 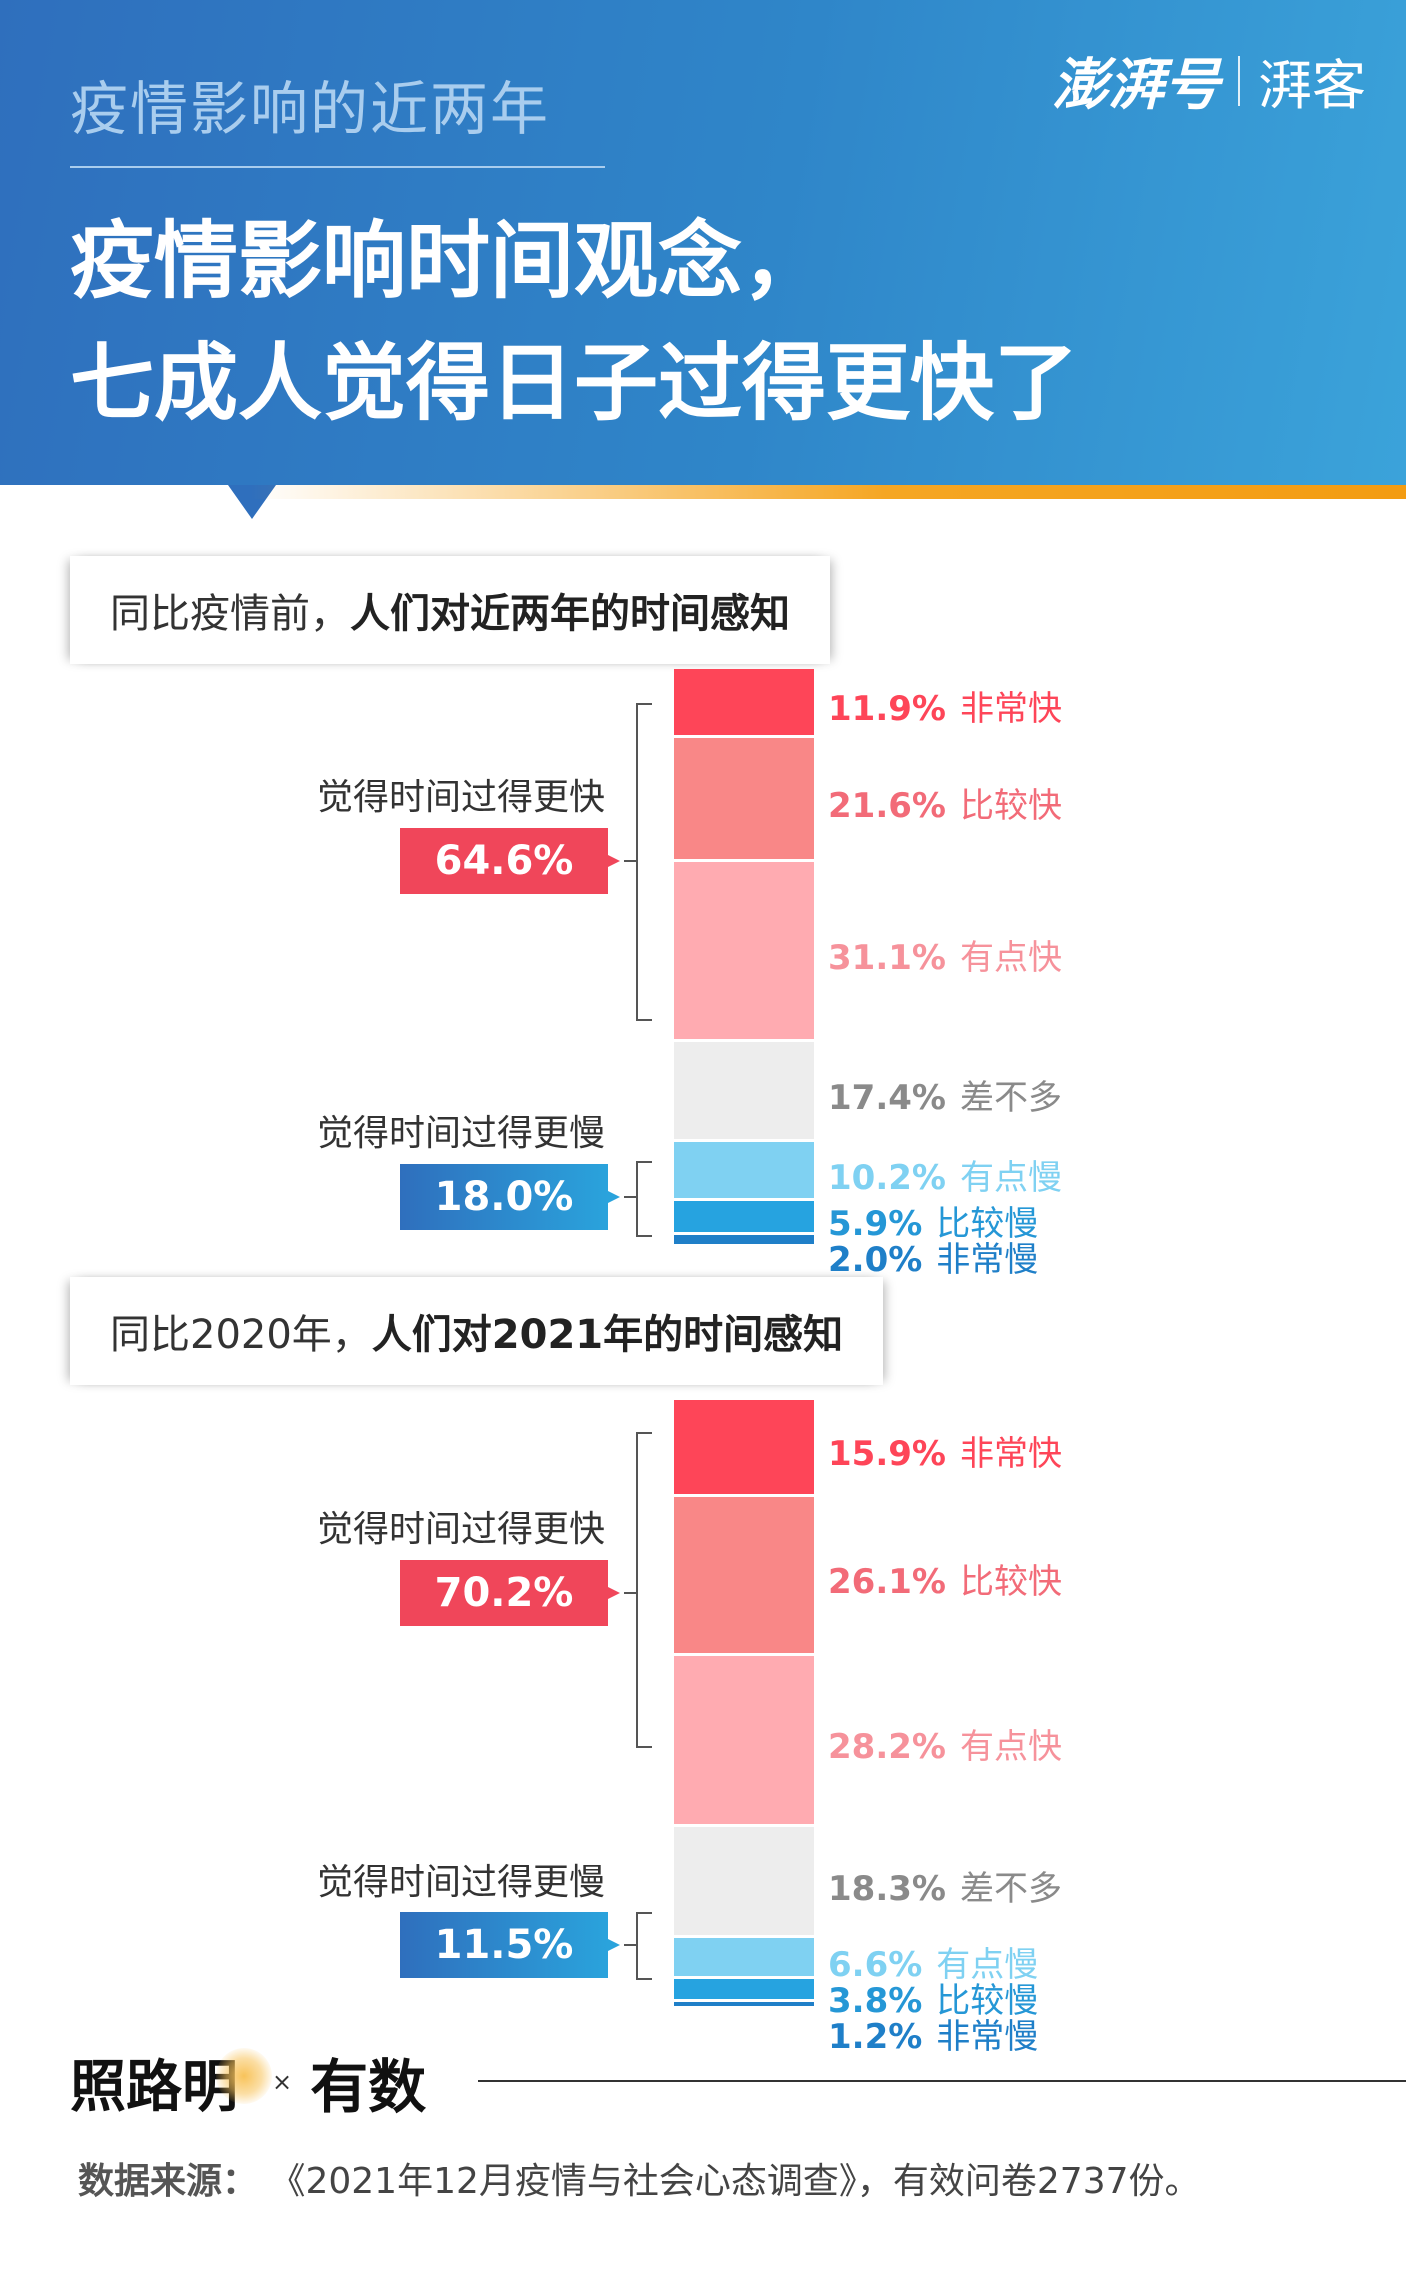 I want to click on segment-label-0-4: 10.2% 有点慢, so click(x=945, y=1174).